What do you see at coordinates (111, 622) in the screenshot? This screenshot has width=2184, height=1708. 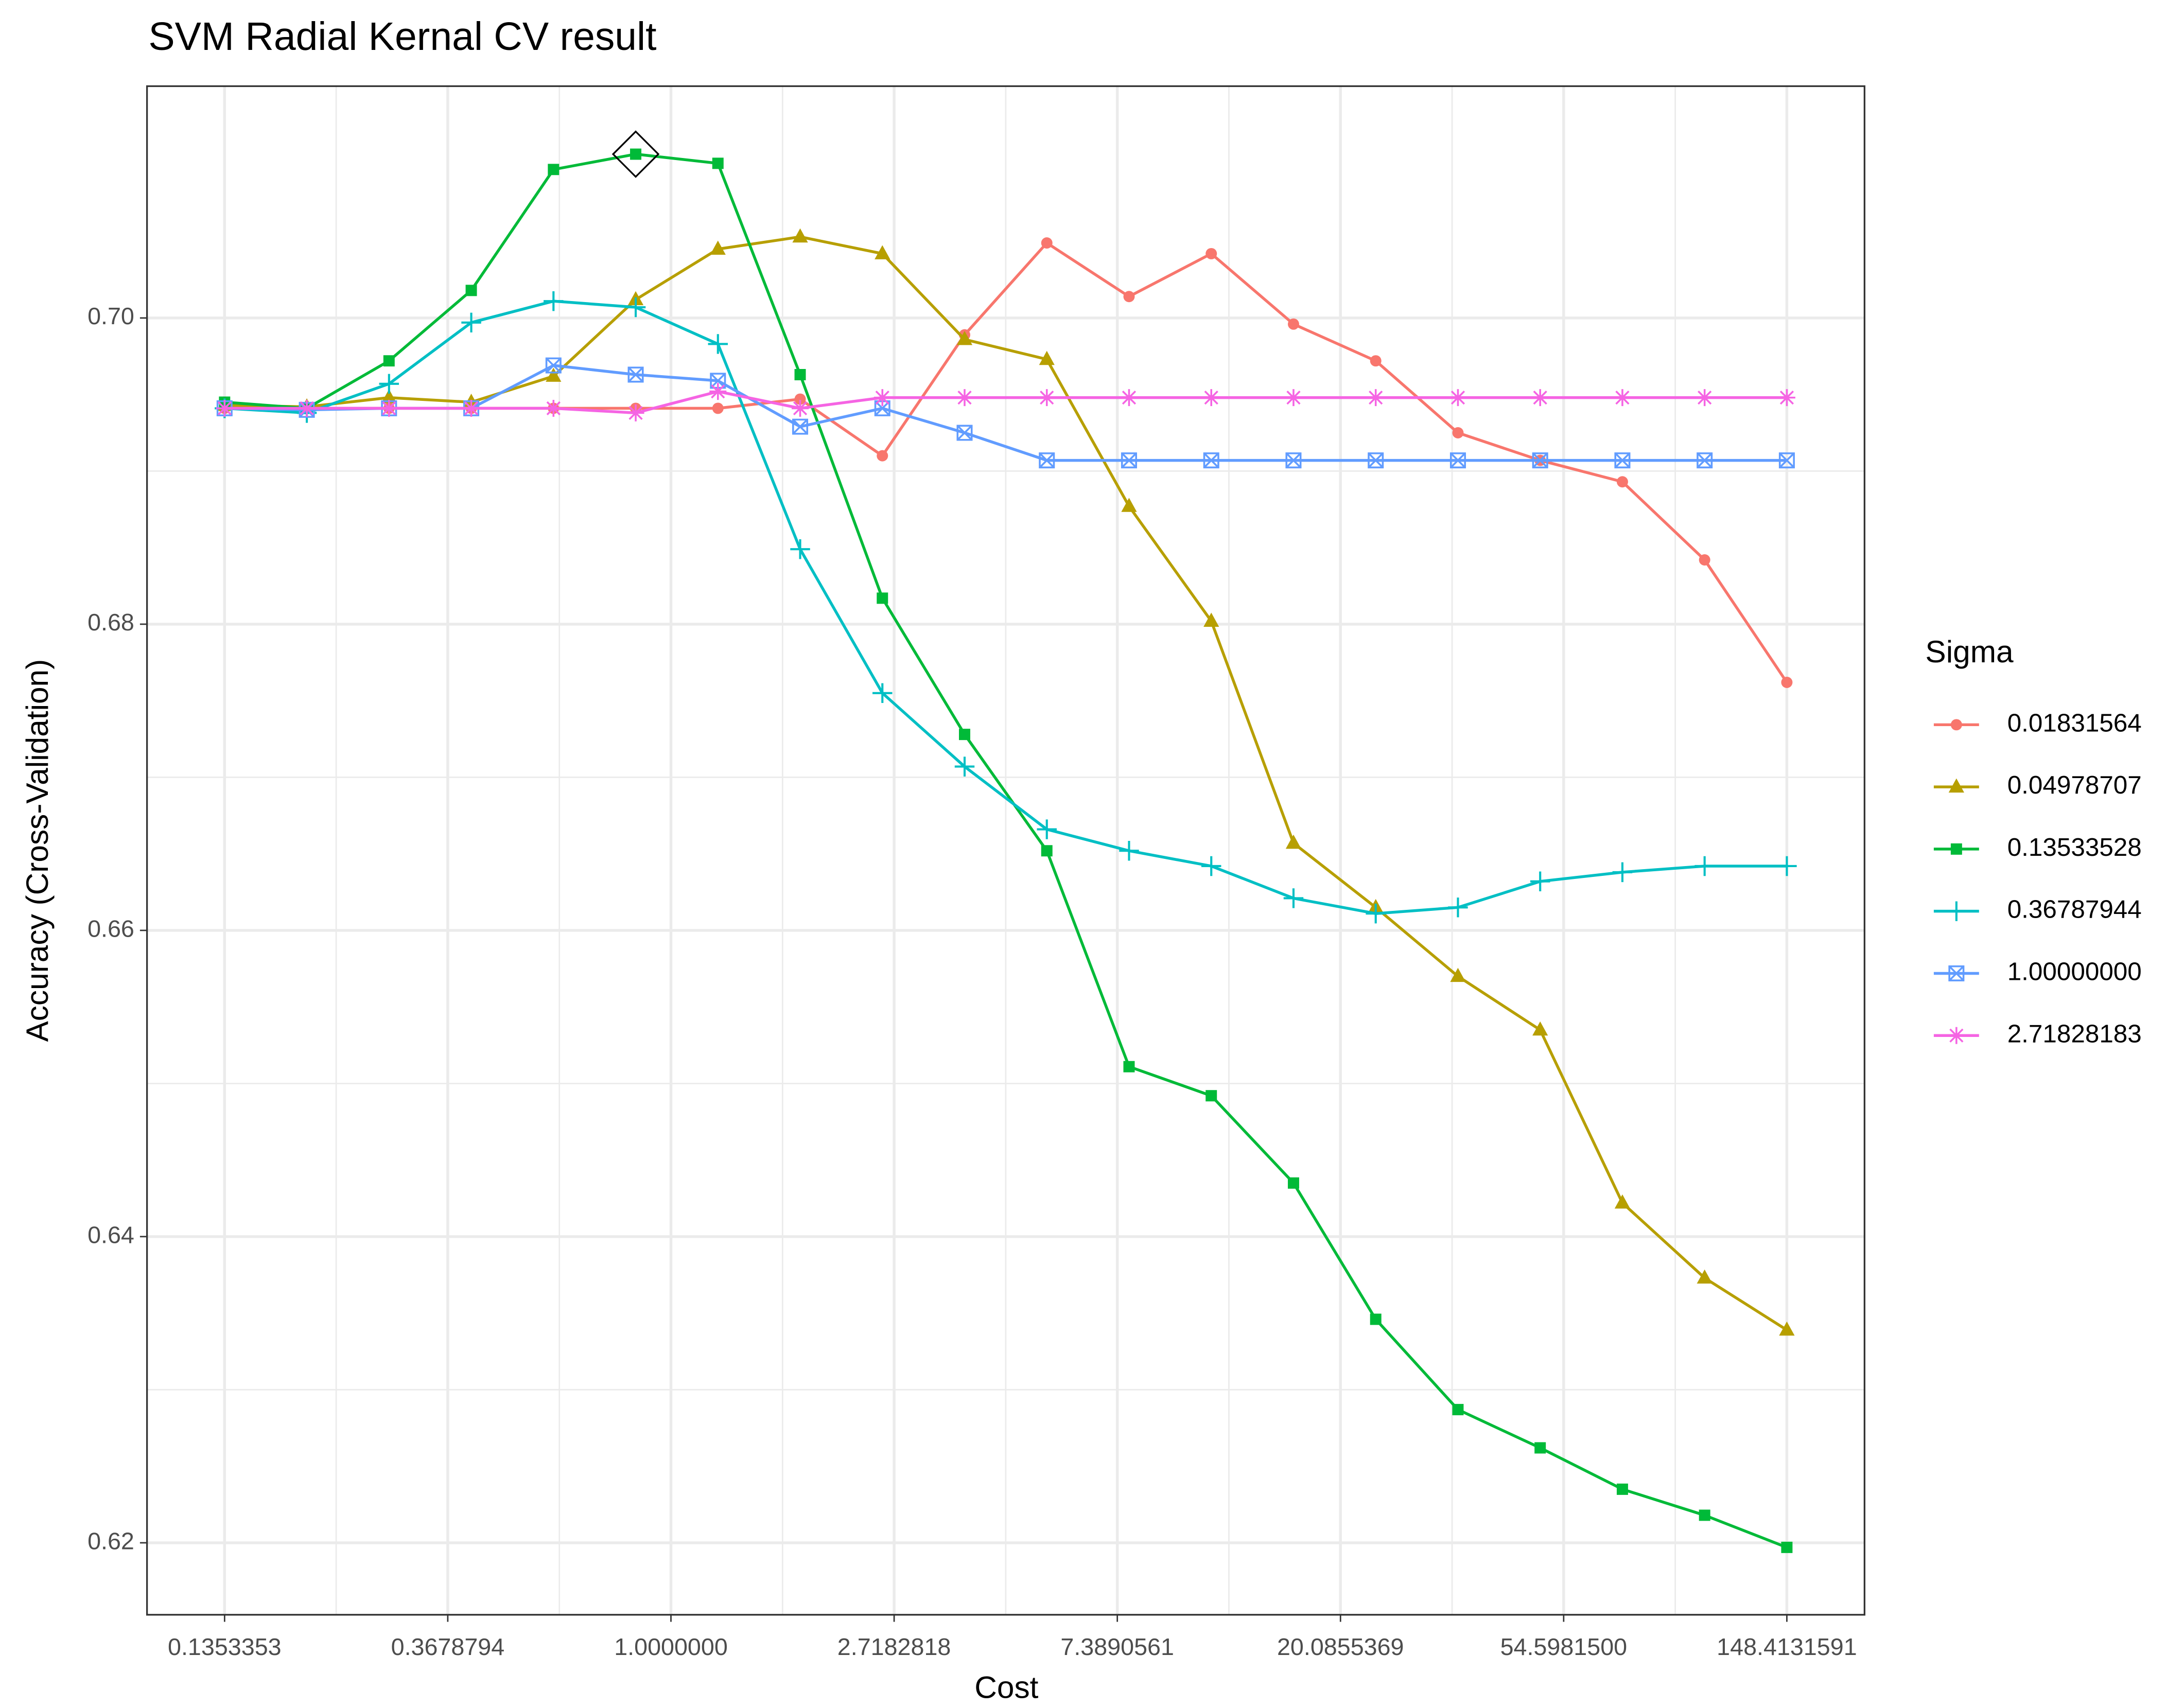 I see `y-tick-label: 0.68` at bounding box center [111, 622].